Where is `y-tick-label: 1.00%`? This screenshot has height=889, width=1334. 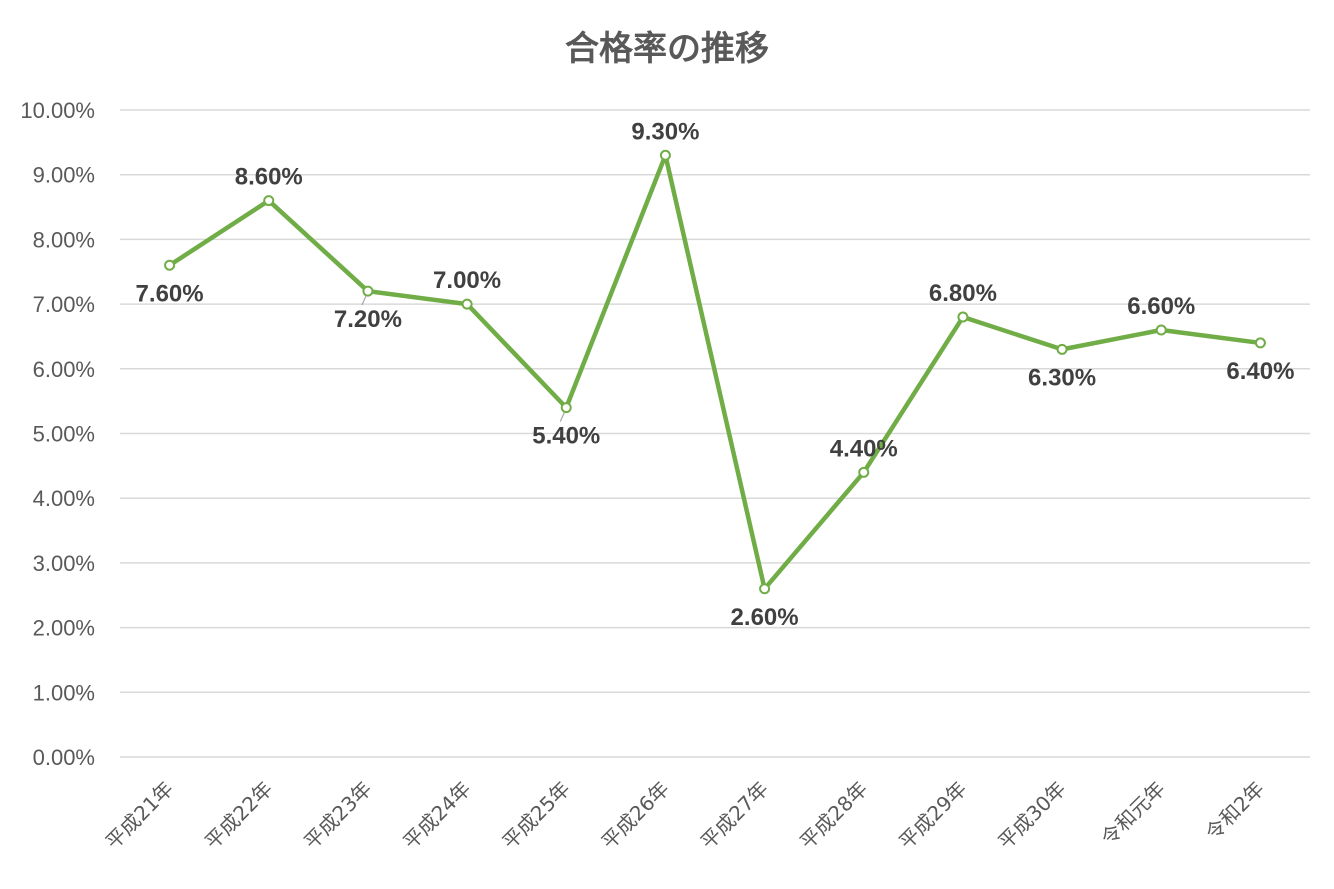
y-tick-label: 1.00% is located at coordinates (64, 692).